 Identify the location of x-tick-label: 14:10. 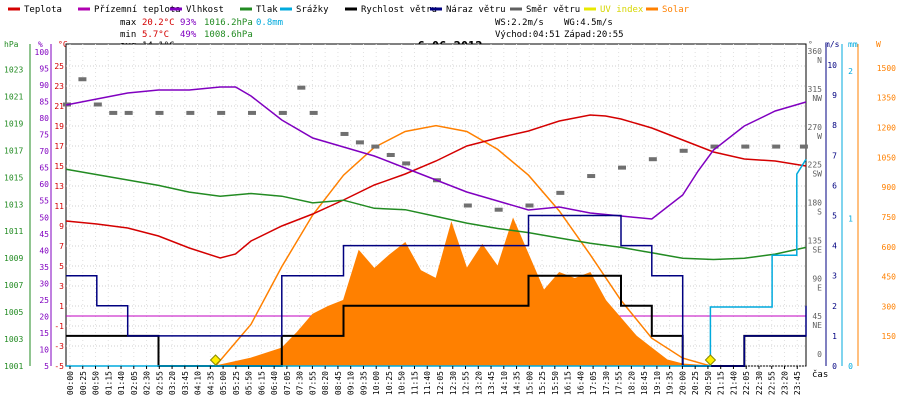
(504, 383).